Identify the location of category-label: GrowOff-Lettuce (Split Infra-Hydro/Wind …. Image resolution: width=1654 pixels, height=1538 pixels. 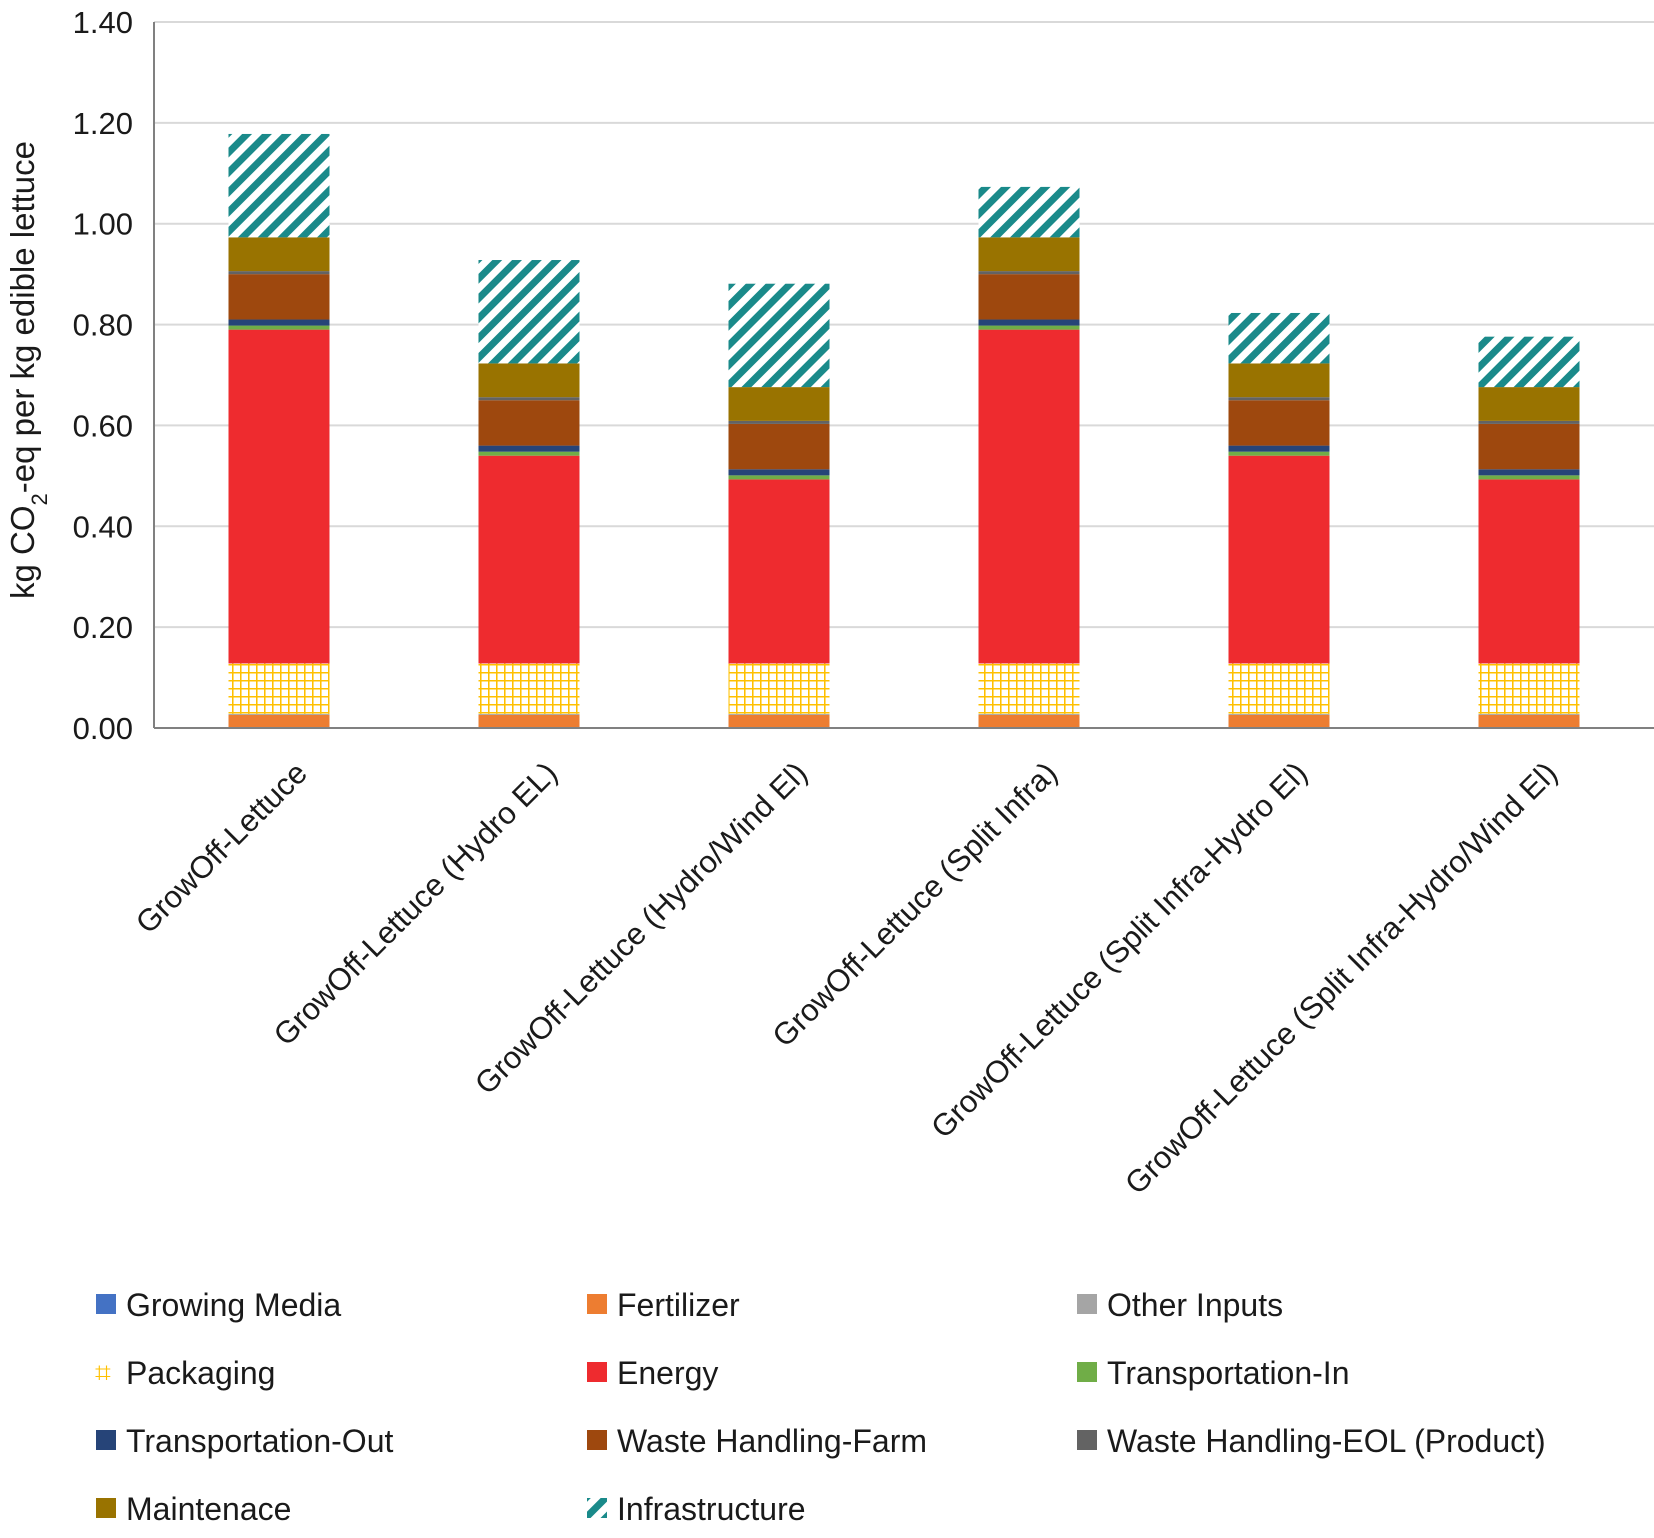
(1341, 978).